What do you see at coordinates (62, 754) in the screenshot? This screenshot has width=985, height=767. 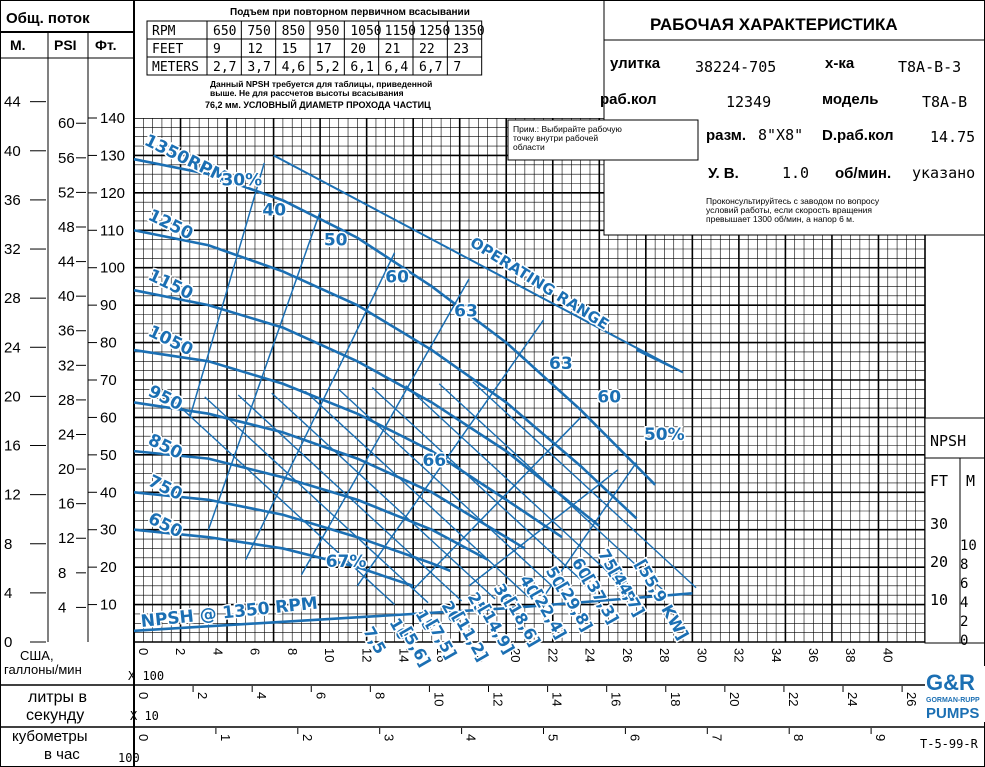 I see `m3h-label-2: в час` at bounding box center [62, 754].